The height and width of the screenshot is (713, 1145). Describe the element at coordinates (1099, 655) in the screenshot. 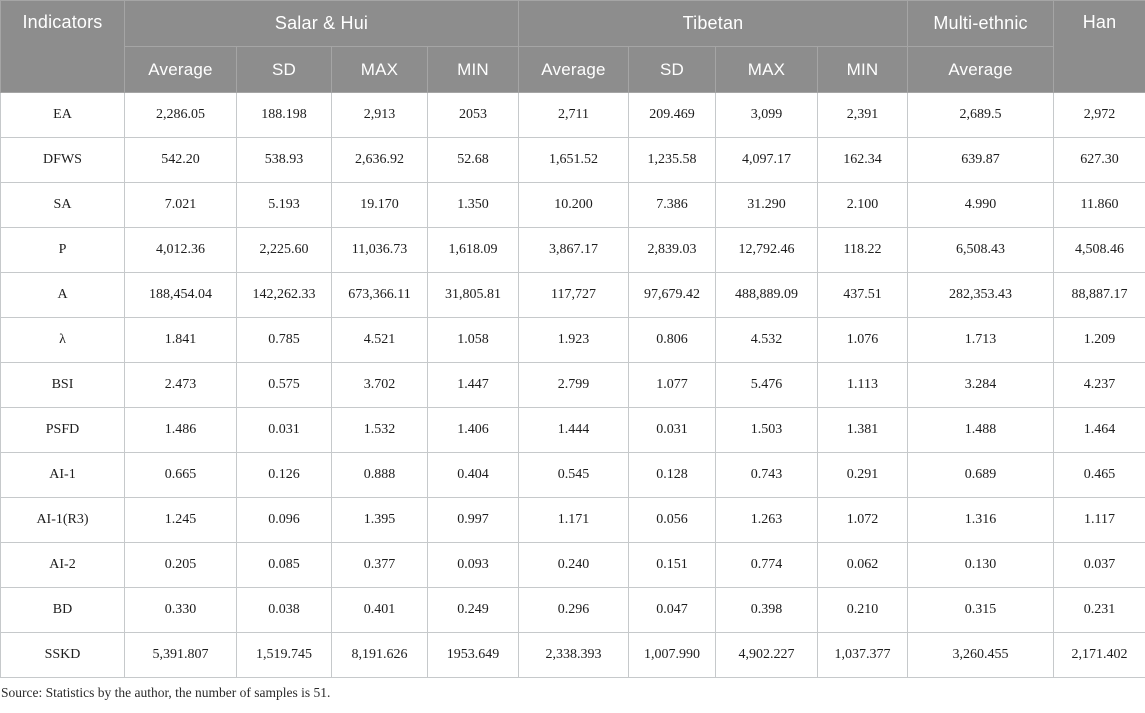

I see `value-cell: 2,171.402` at that location.